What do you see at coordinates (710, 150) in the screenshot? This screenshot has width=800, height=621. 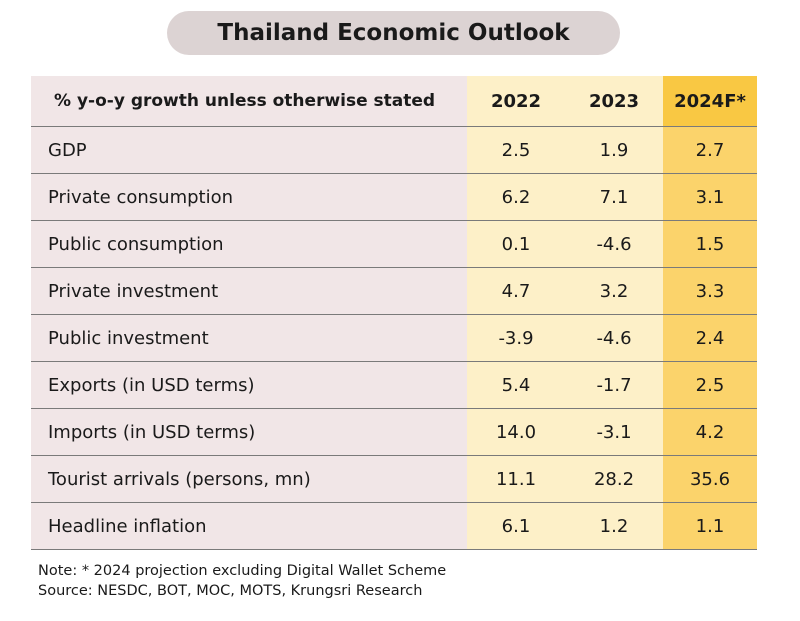 I see `cell-value: 2.7` at bounding box center [710, 150].